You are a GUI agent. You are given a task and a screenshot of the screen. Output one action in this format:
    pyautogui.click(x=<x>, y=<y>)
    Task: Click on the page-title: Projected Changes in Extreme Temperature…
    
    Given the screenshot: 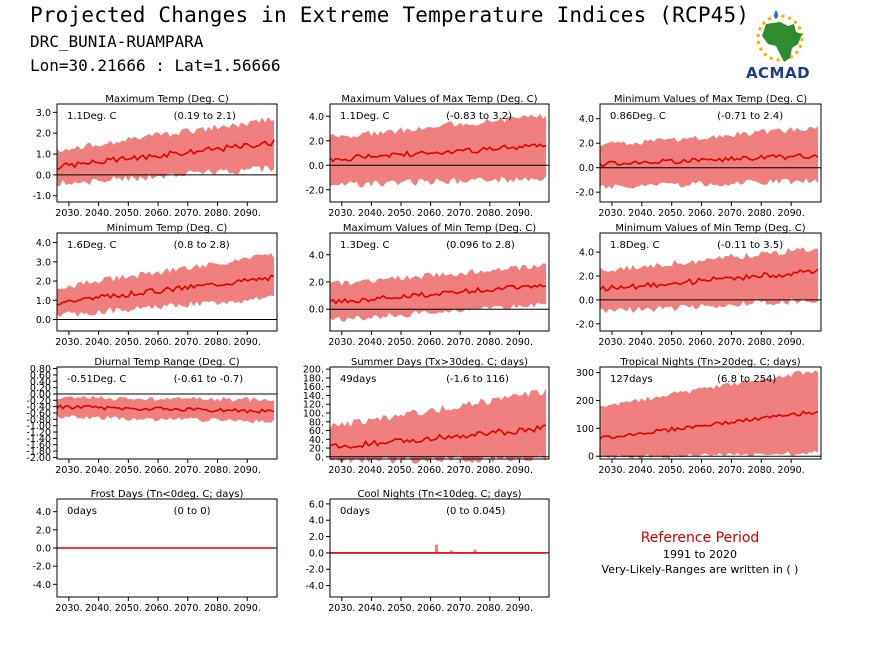 What is the action you would take?
    pyautogui.click(x=390, y=15)
    